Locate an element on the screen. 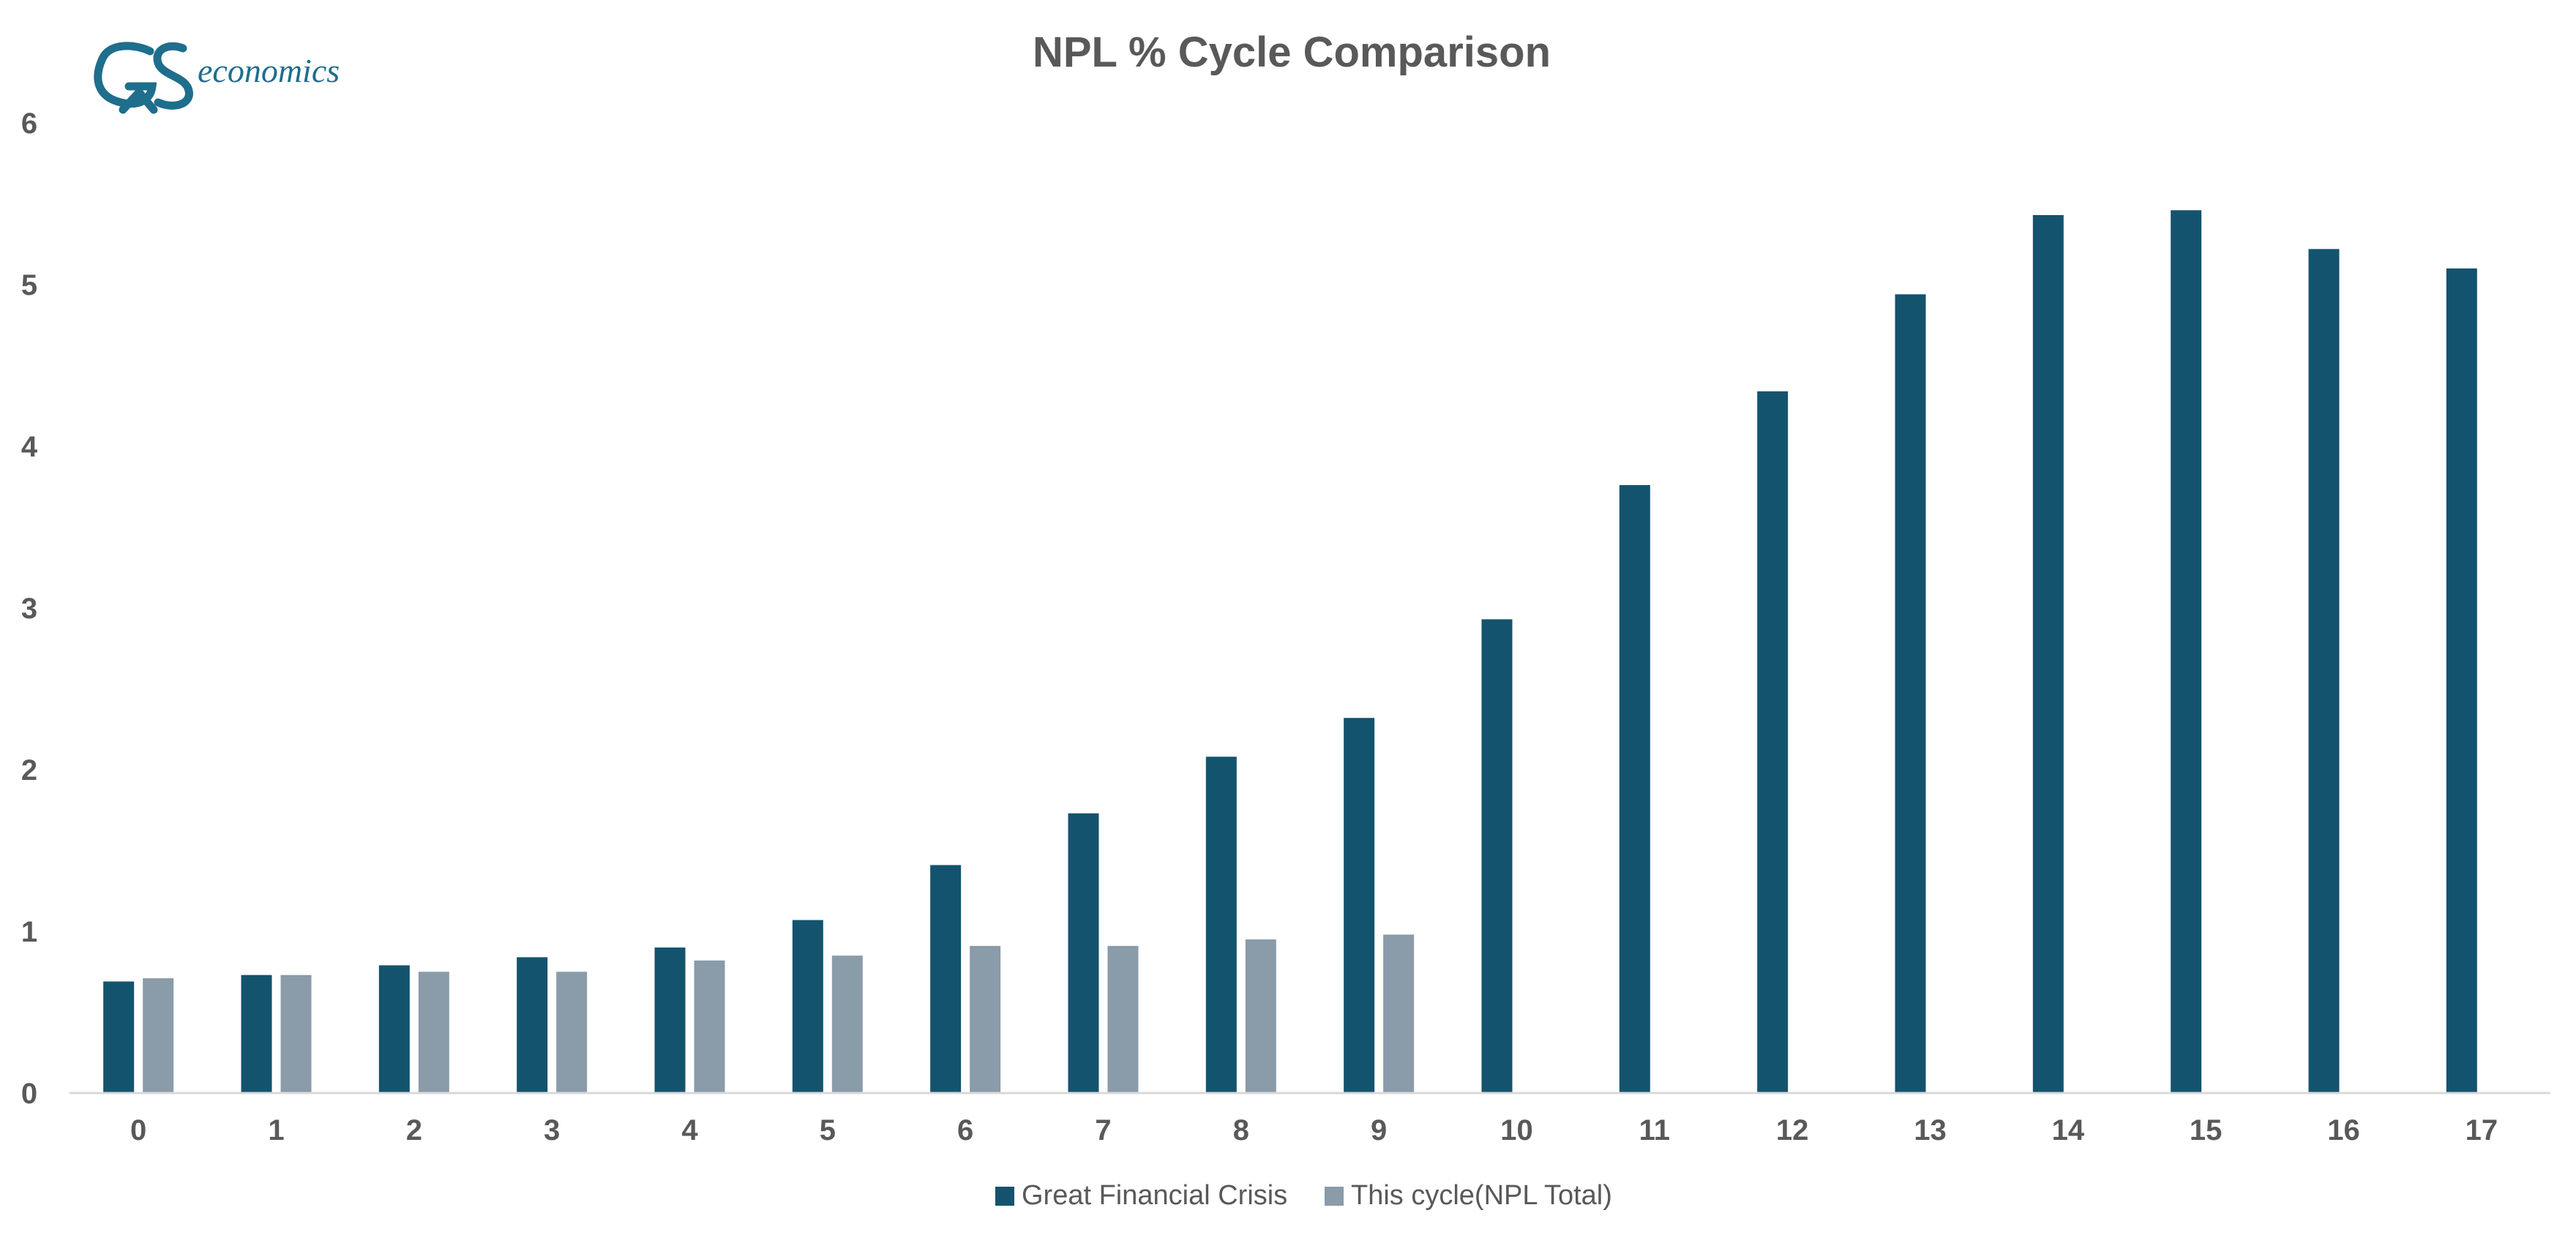 The image size is (2576, 1254). x-tick-label: 16 is located at coordinates (2343, 1130).